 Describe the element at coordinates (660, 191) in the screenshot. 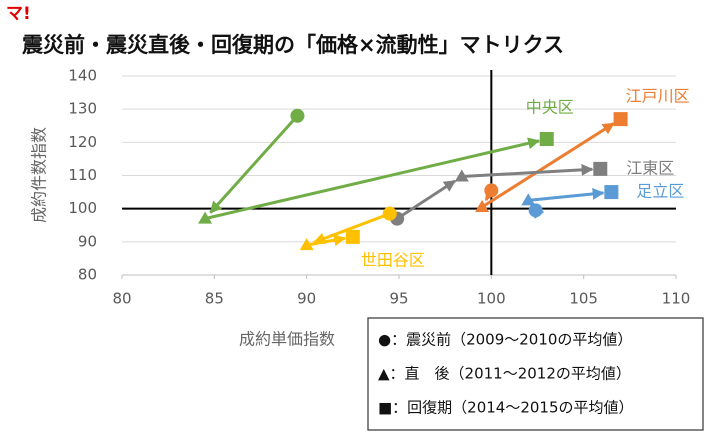

I see `series-label: 足立区` at that location.